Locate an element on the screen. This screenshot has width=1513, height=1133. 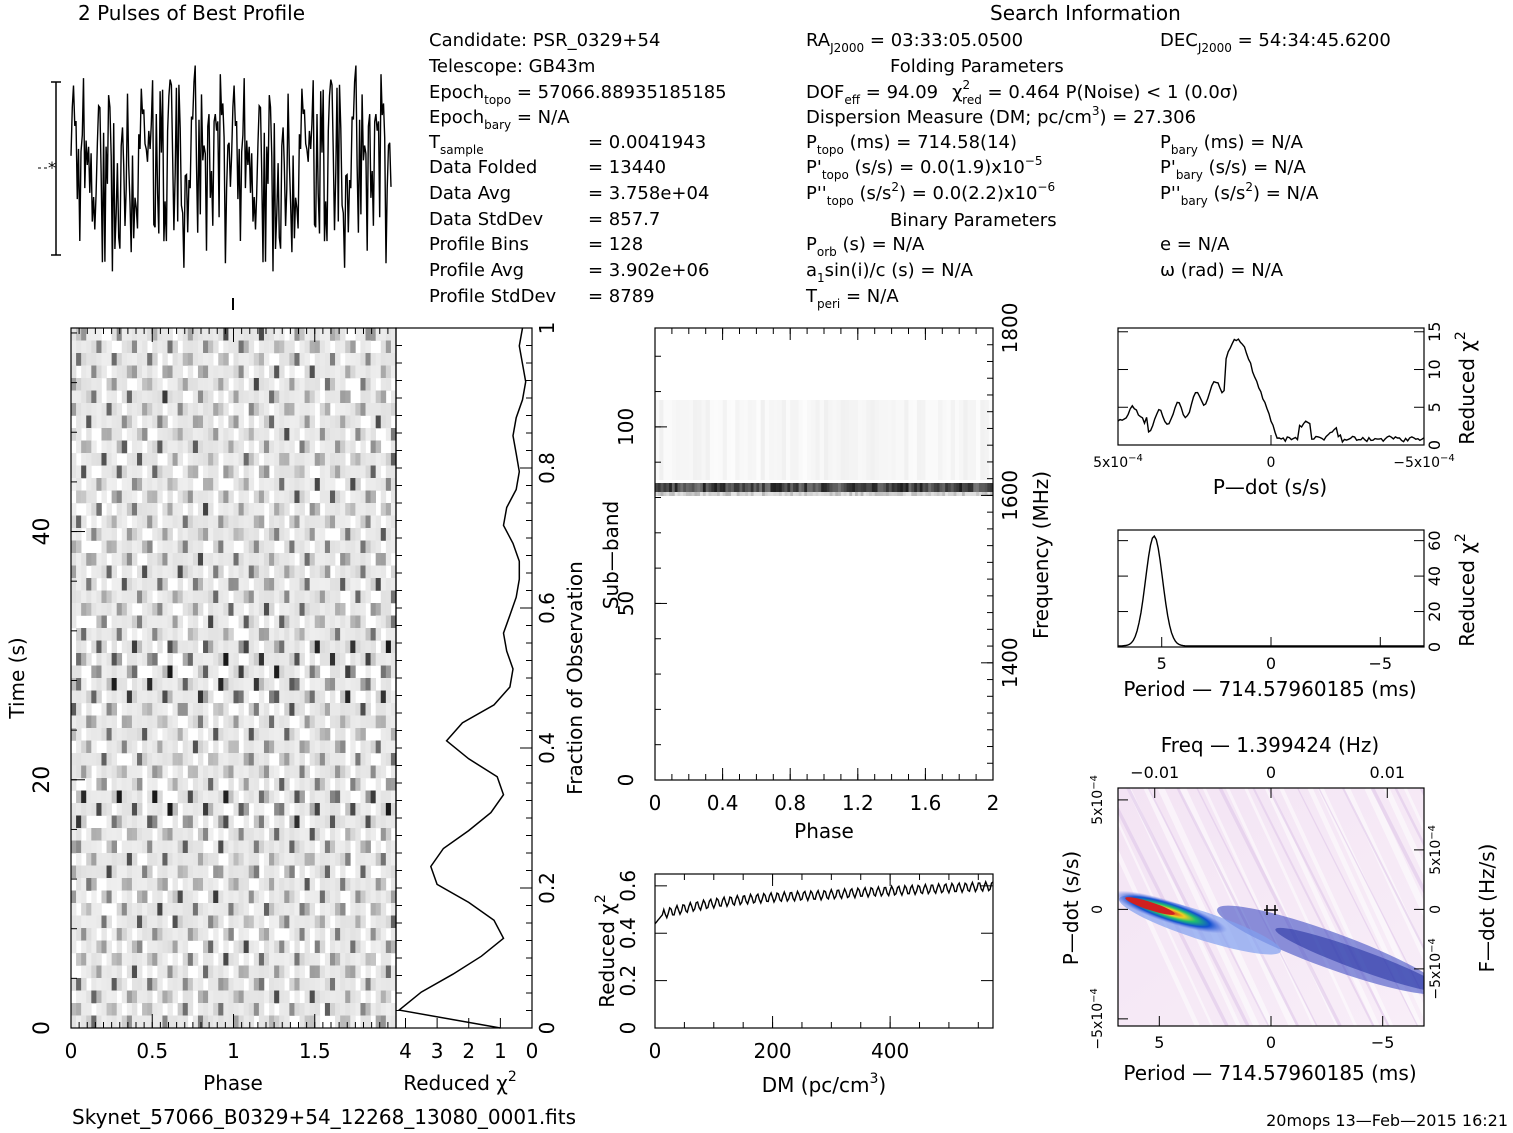
pdtopo-label: P' is located at coordinates (814, 167).